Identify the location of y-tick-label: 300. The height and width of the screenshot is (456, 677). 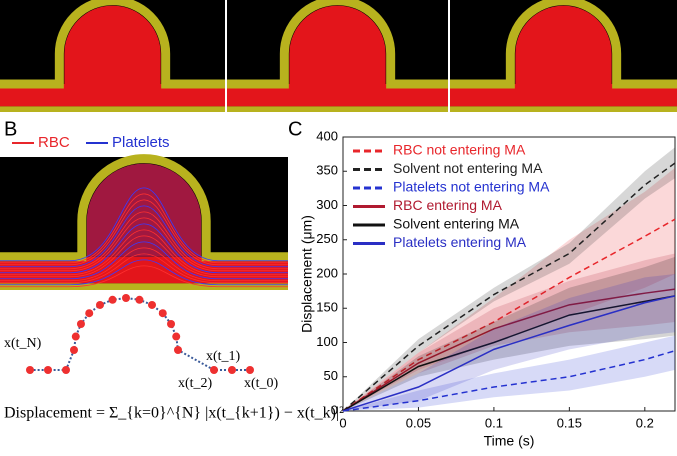
(327, 204).